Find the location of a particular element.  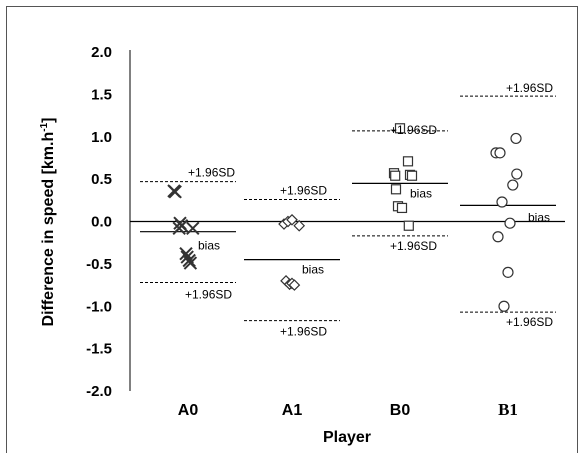

y-tick-label: 2.0 is located at coordinates (101, 52).